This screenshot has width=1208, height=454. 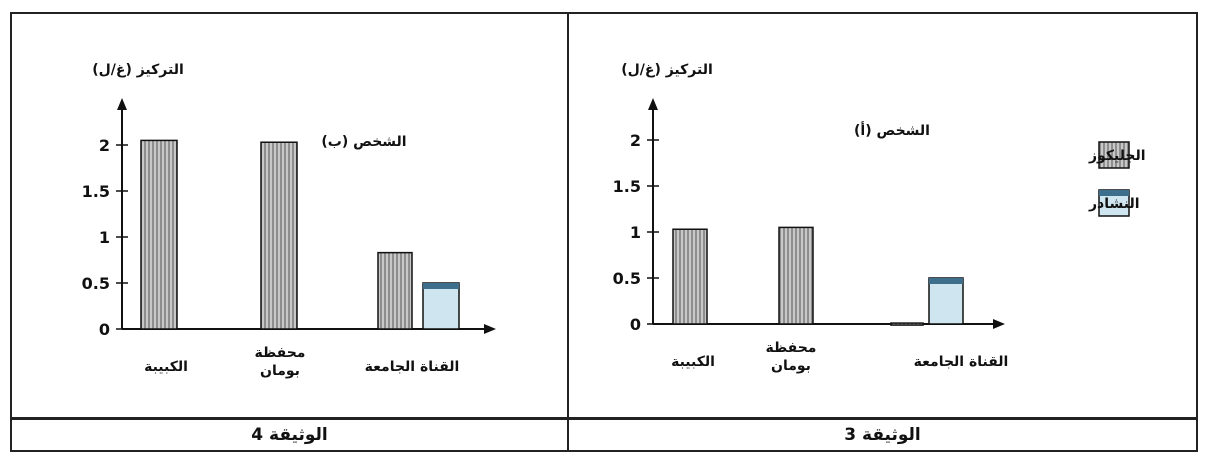 What do you see at coordinates (604, 418) in the screenshot?
I see `caption-divider` at bounding box center [604, 418].